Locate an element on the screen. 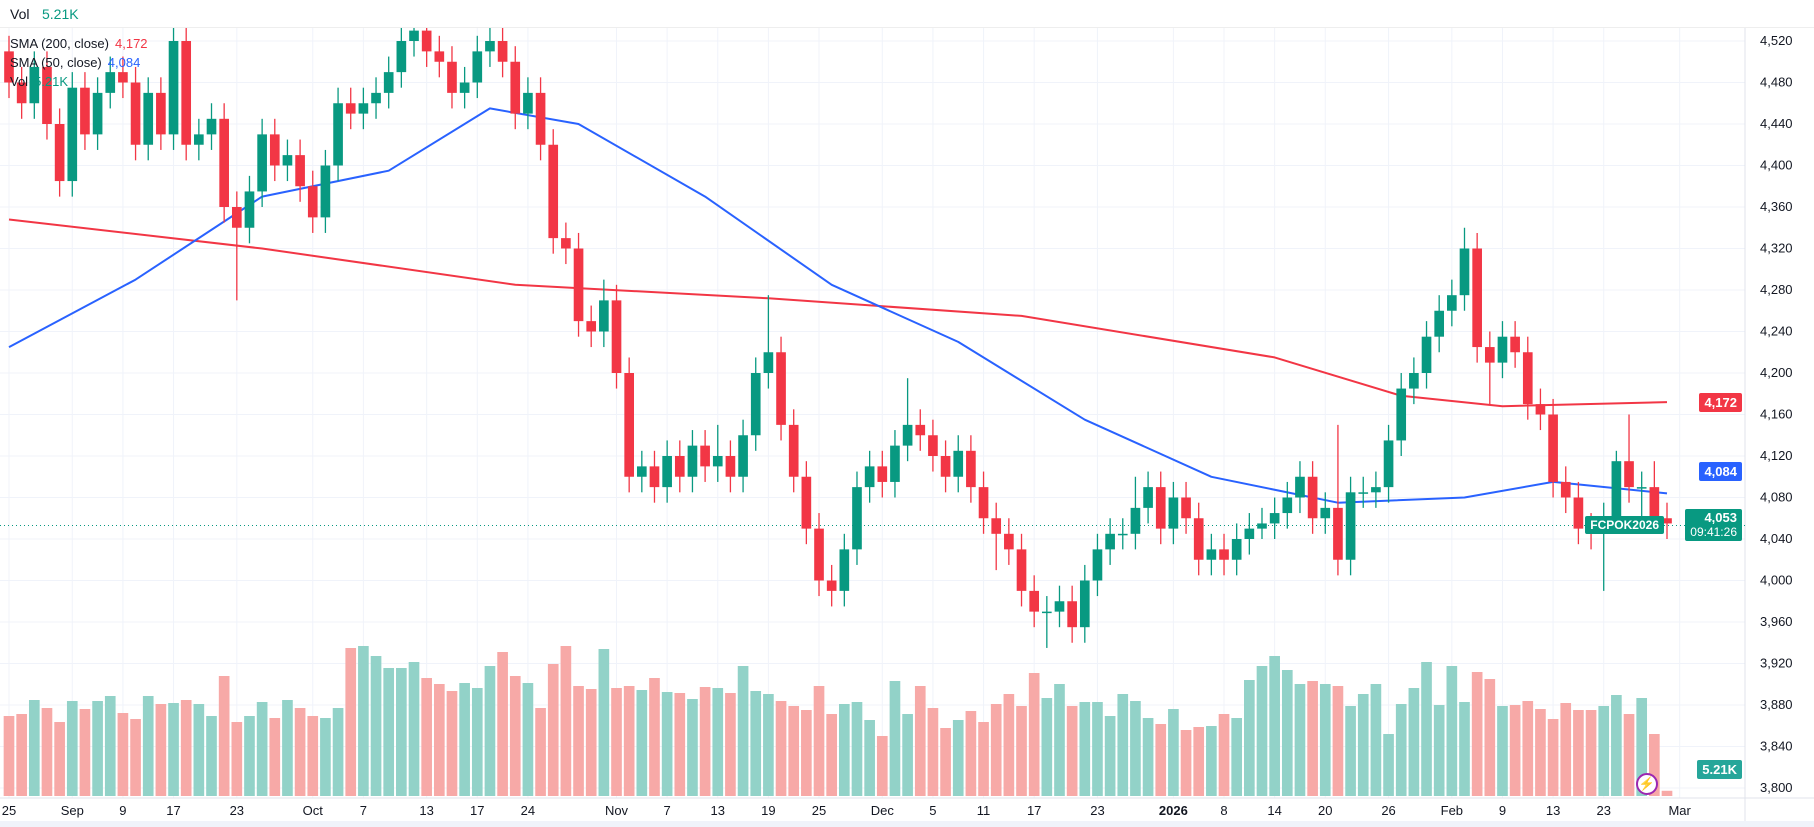 The width and height of the screenshot is (1814, 827). legend-vol: Vol 5.21K is located at coordinates (39, 81).